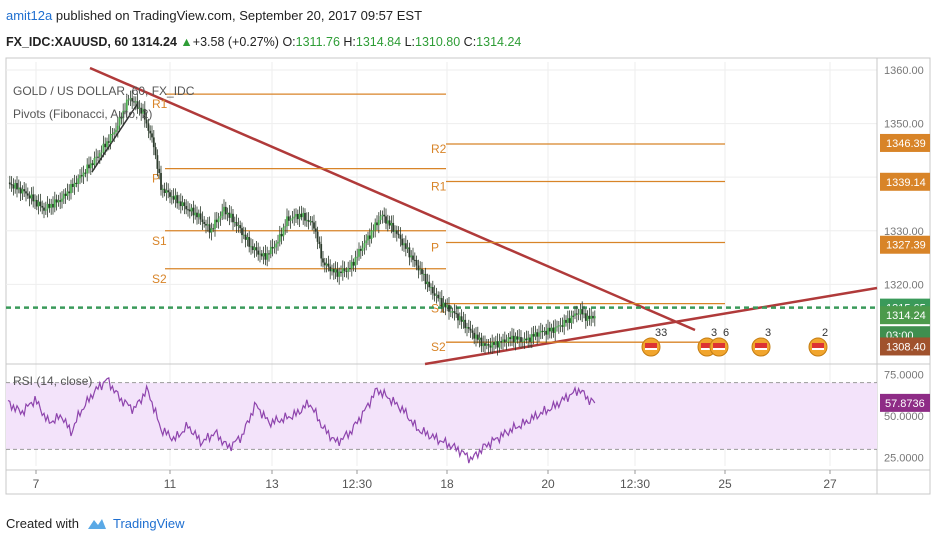  What do you see at coordinates (438, 42) in the screenshot?
I see `low-value: 1310.80` at bounding box center [438, 42].